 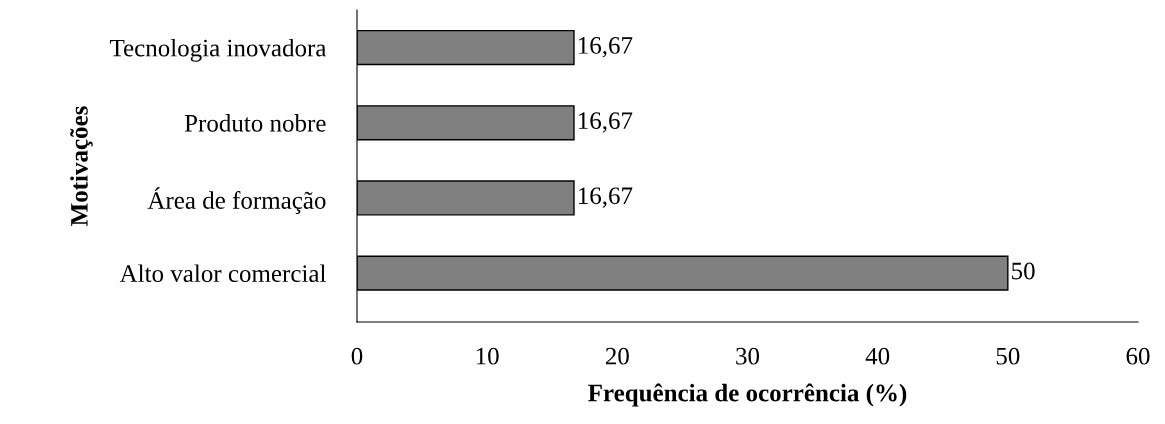 I want to click on y-tick-label: Produto nobre, so click(x=255, y=123).